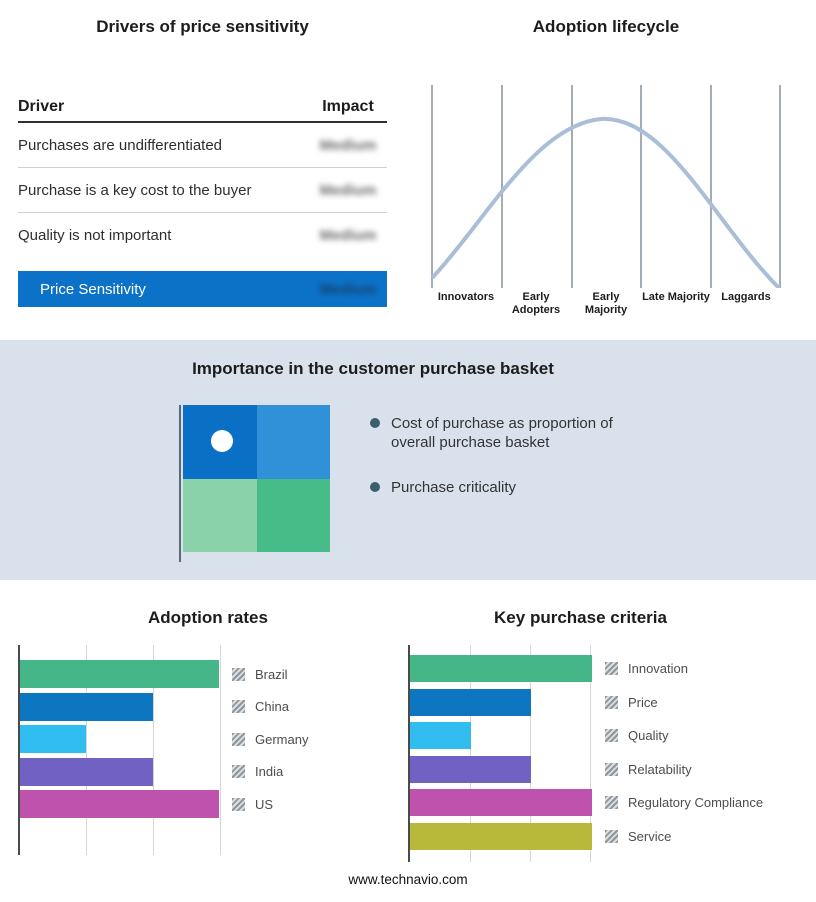 The height and width of the screenshot is (902, 816). I want to click on quadrant-marker-dot, so click(222, 441).